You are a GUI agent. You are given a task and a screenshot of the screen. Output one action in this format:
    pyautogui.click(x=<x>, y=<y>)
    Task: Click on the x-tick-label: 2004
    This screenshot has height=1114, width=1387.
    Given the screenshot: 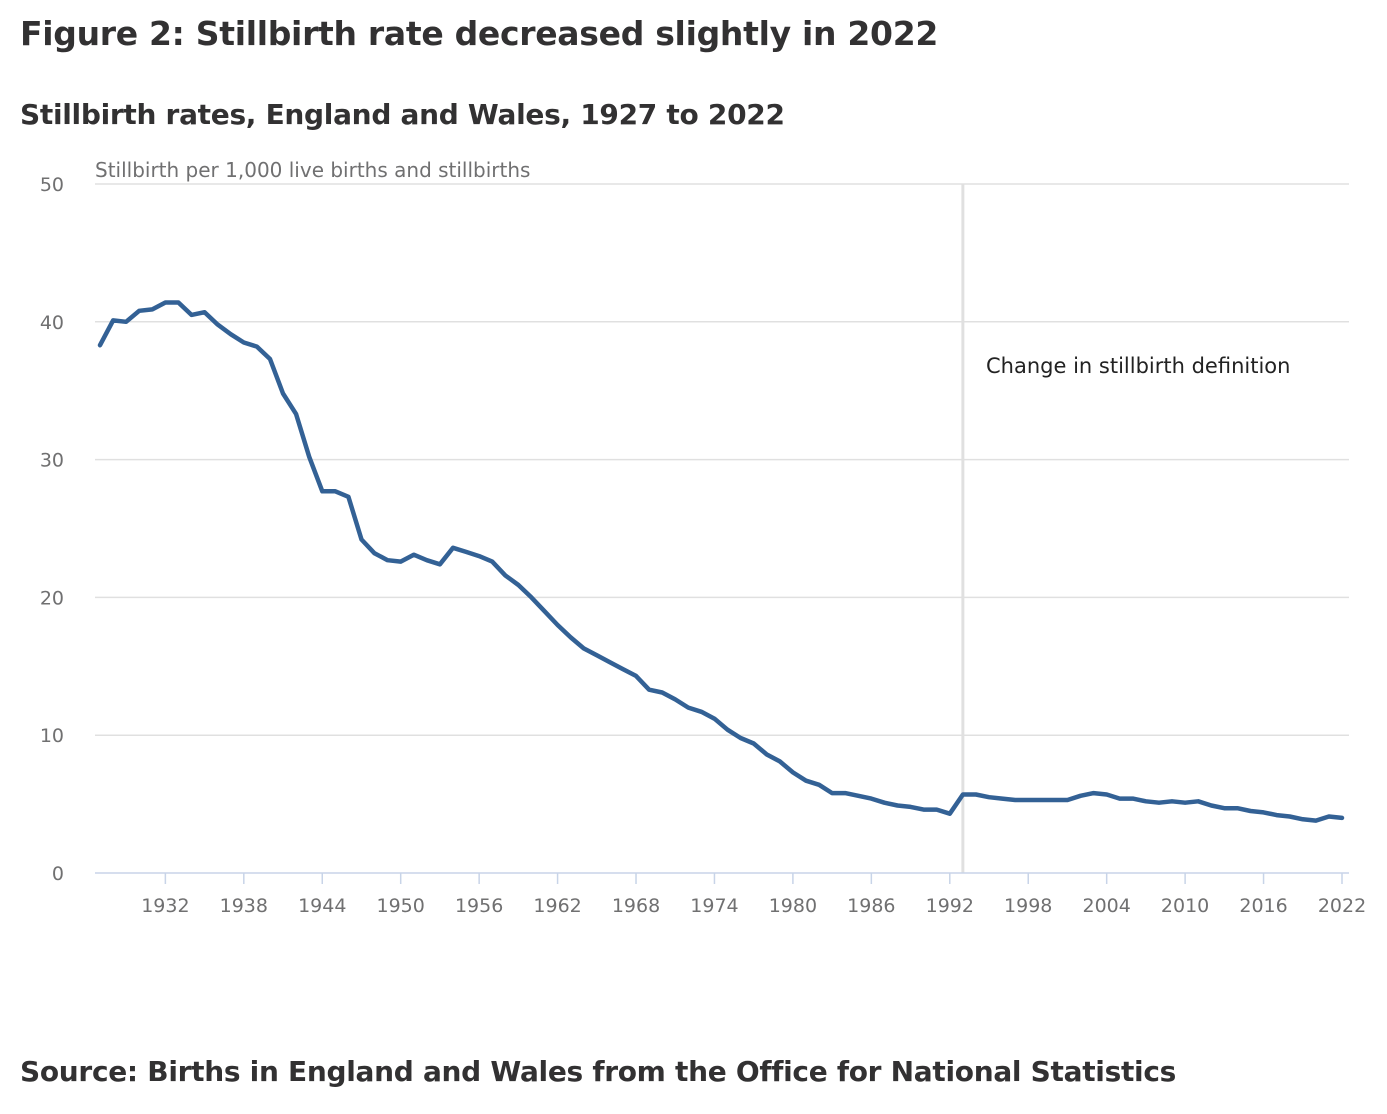 What is the action you would take?
    pyautogui.click(x=1106, y=906)
    